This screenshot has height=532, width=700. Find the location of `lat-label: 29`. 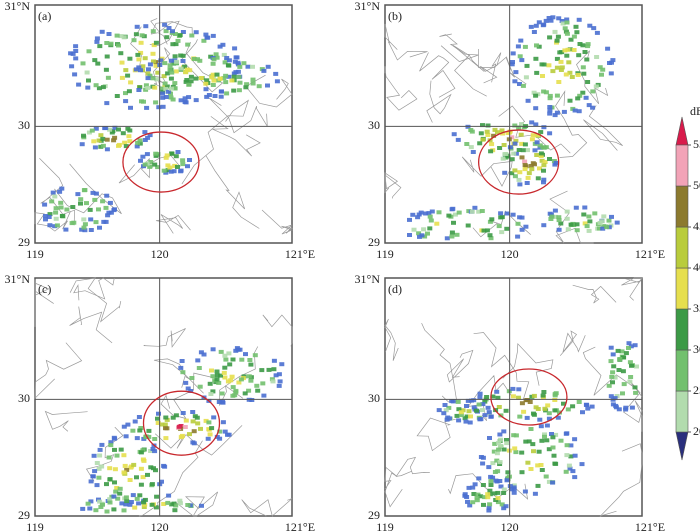

lat-label: 29 is located at coordinates (24, 242).